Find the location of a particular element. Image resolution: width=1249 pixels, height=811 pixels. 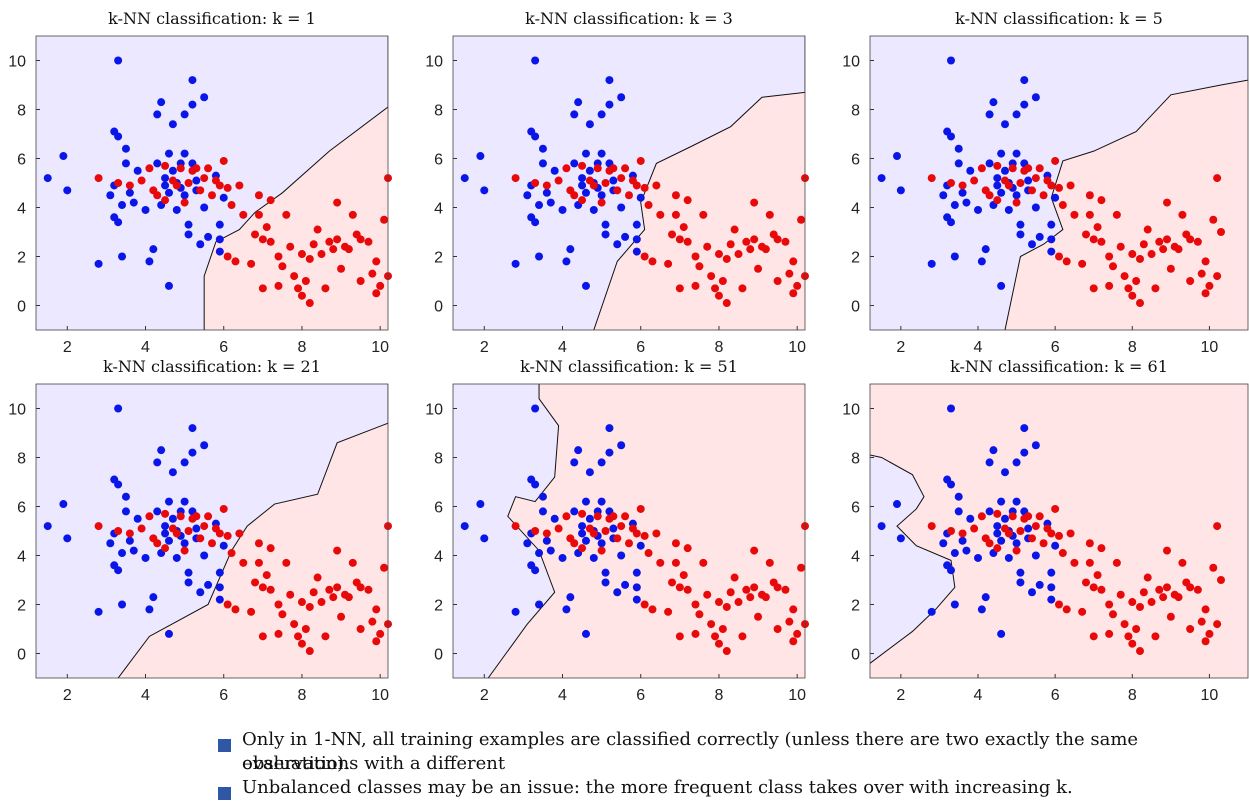

plot-frame is located at coordinates (1059, 183).